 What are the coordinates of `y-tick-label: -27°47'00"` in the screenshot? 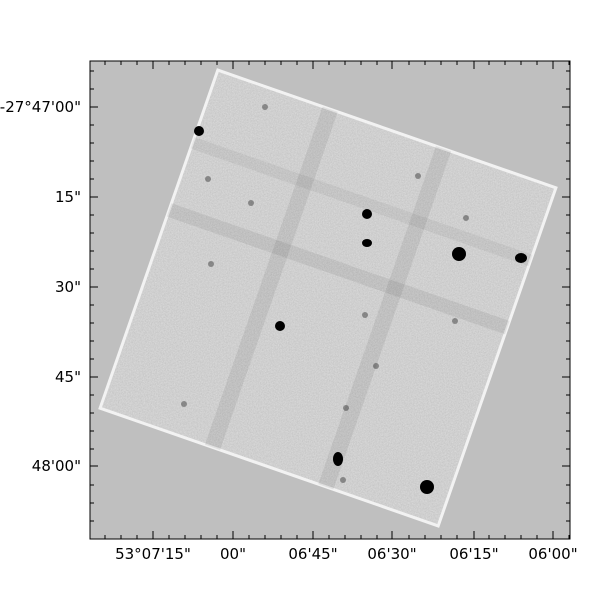 It's located at (40, 107).